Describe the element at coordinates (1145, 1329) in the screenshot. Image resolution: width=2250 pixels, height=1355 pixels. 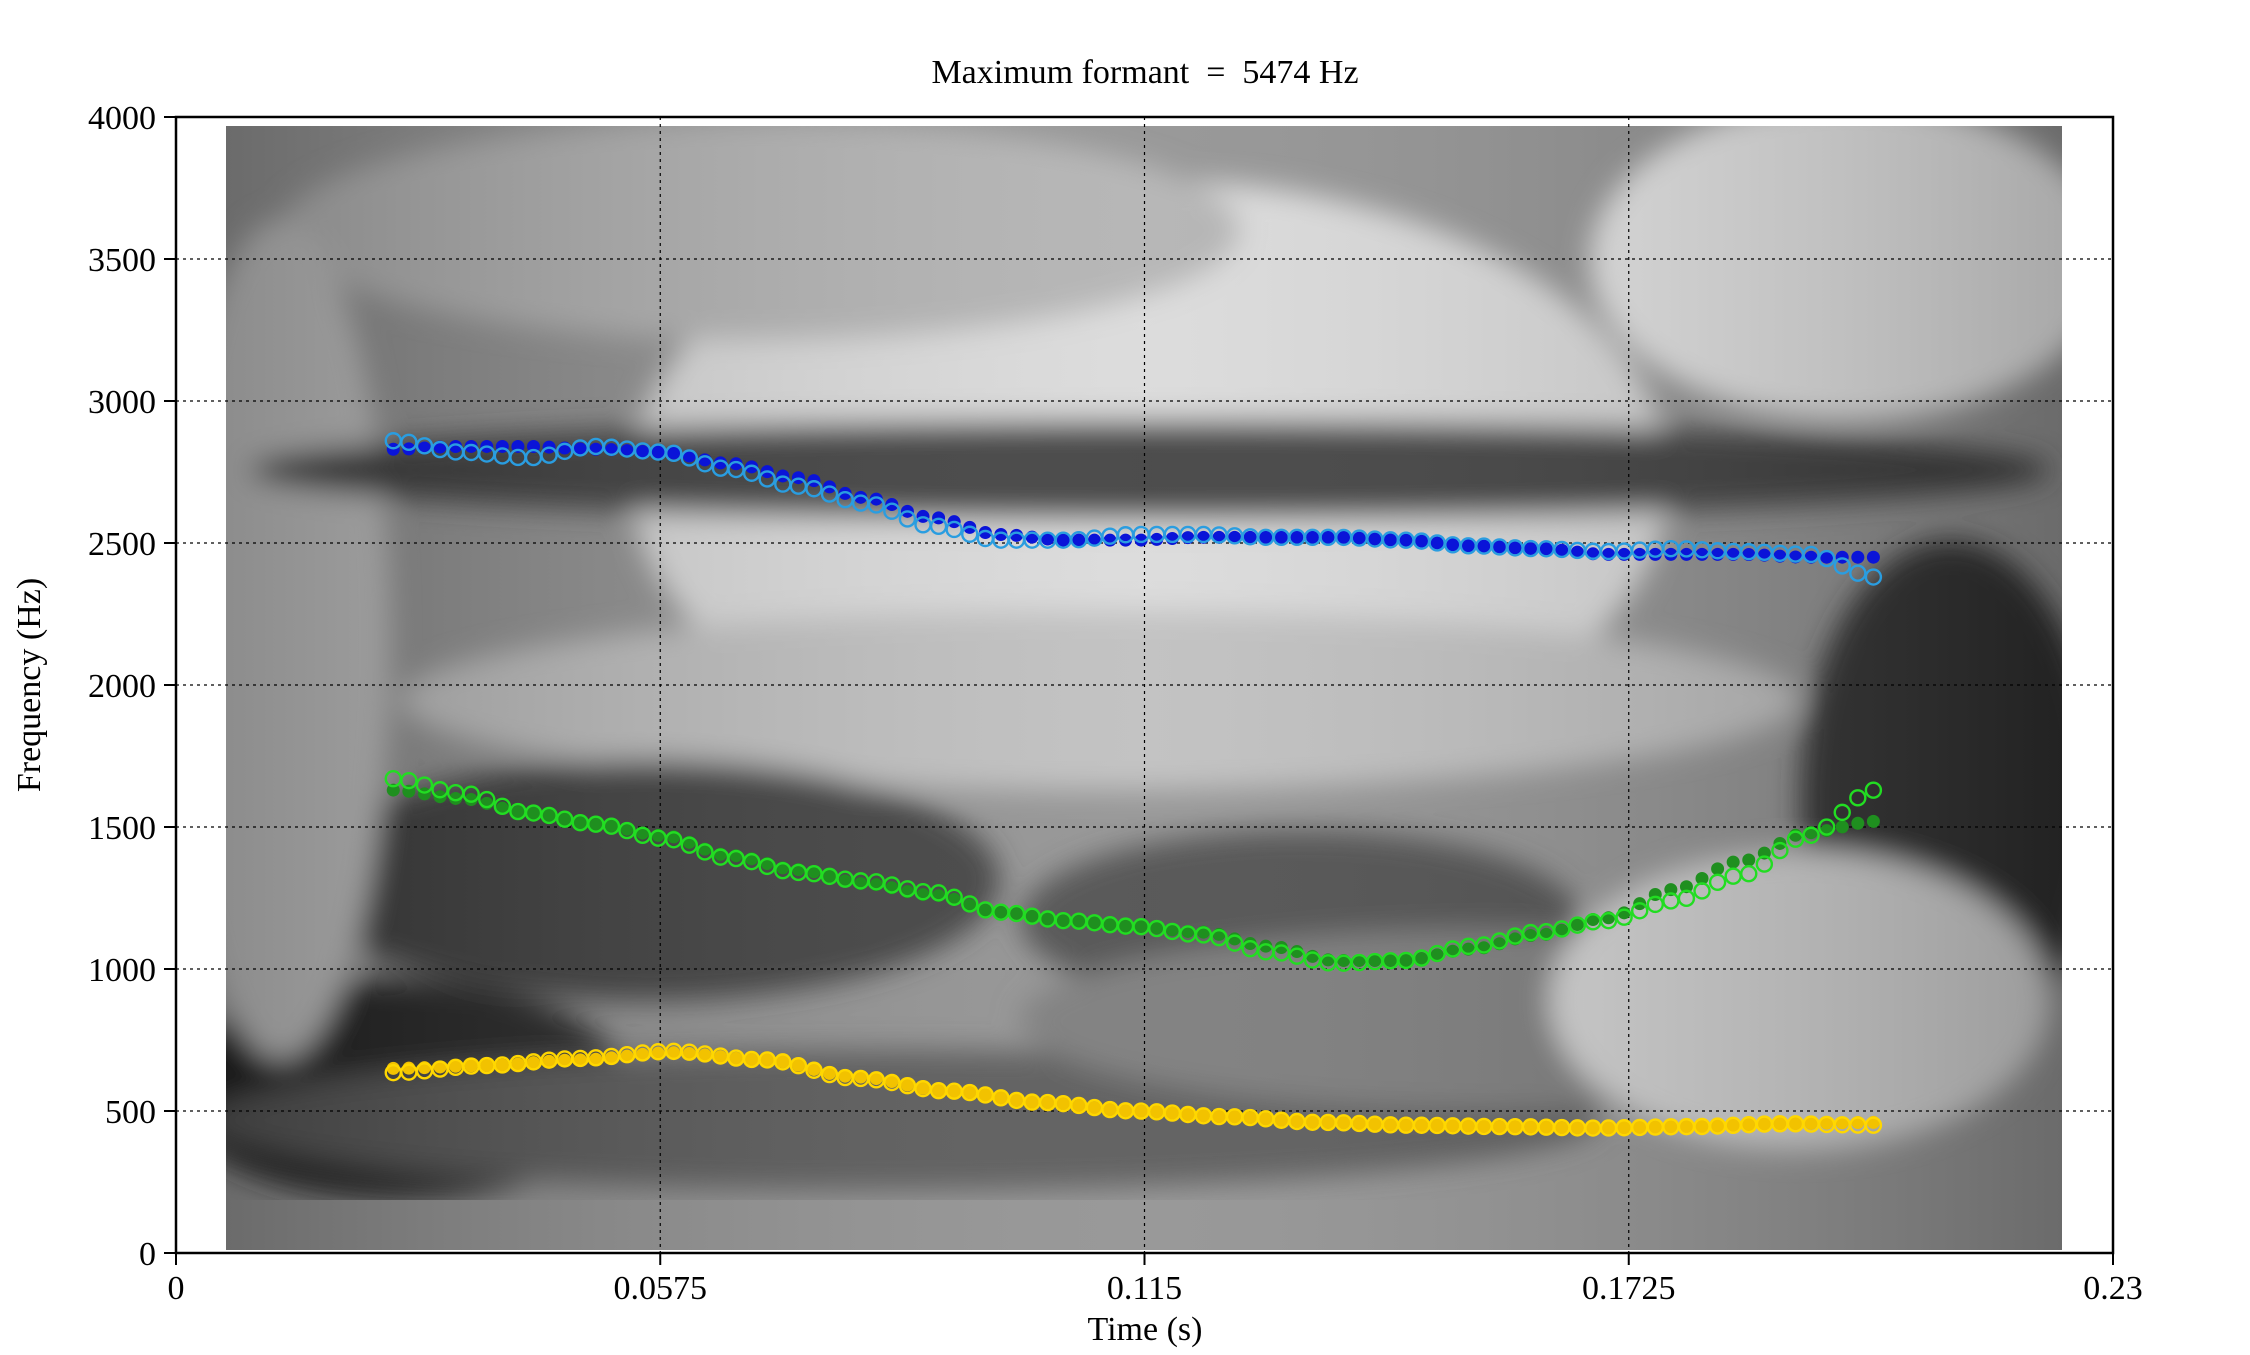
I see `x-axis-label: Time (s)` at that location.